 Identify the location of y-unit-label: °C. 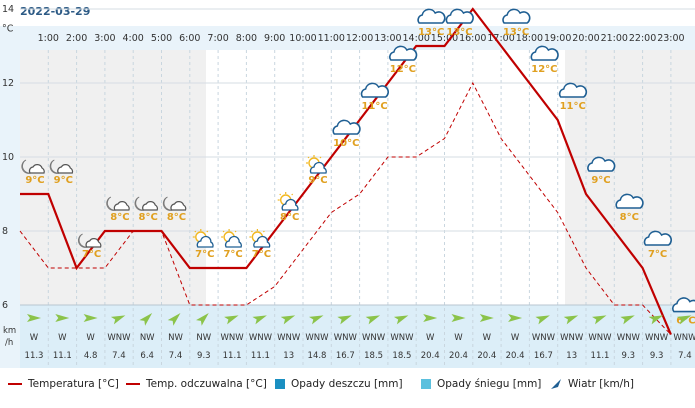
(8, 28).